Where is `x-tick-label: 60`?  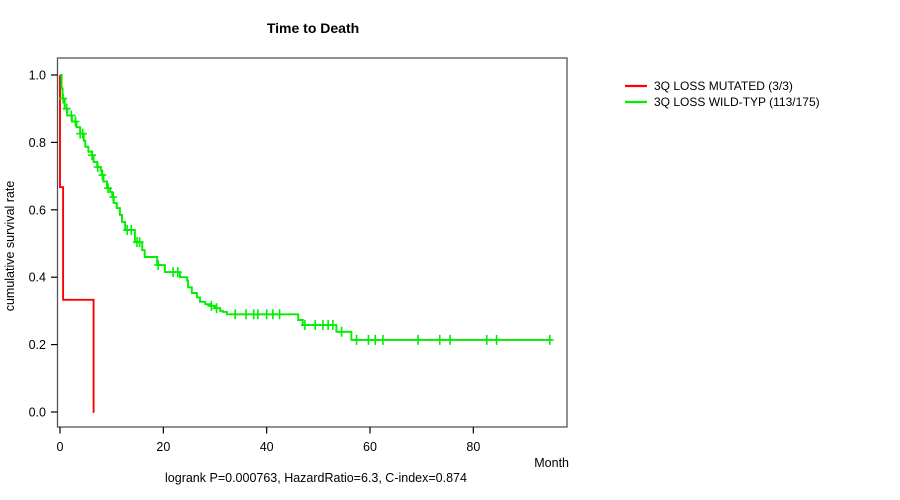 x-tick-label: 60 is located at coordinates (370, 447).